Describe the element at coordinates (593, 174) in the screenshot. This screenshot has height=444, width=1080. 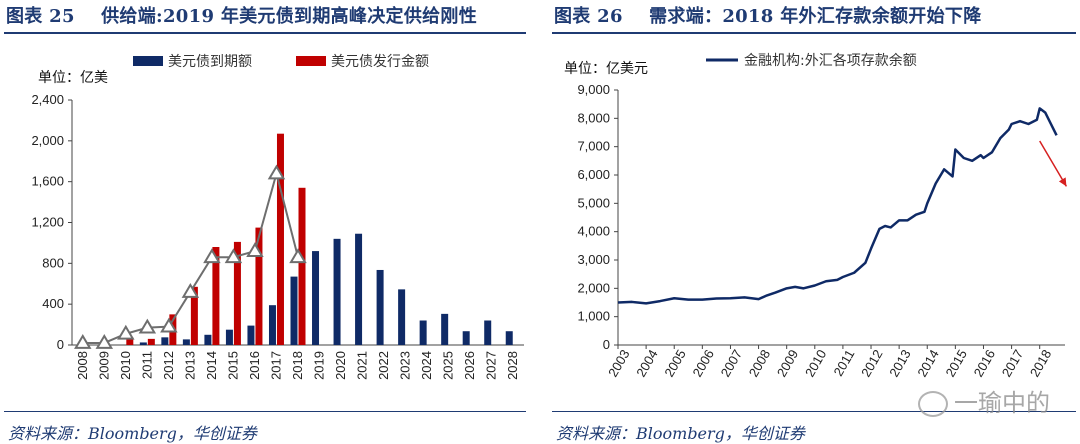
I see `y-tick-label: 6,000` at that location.